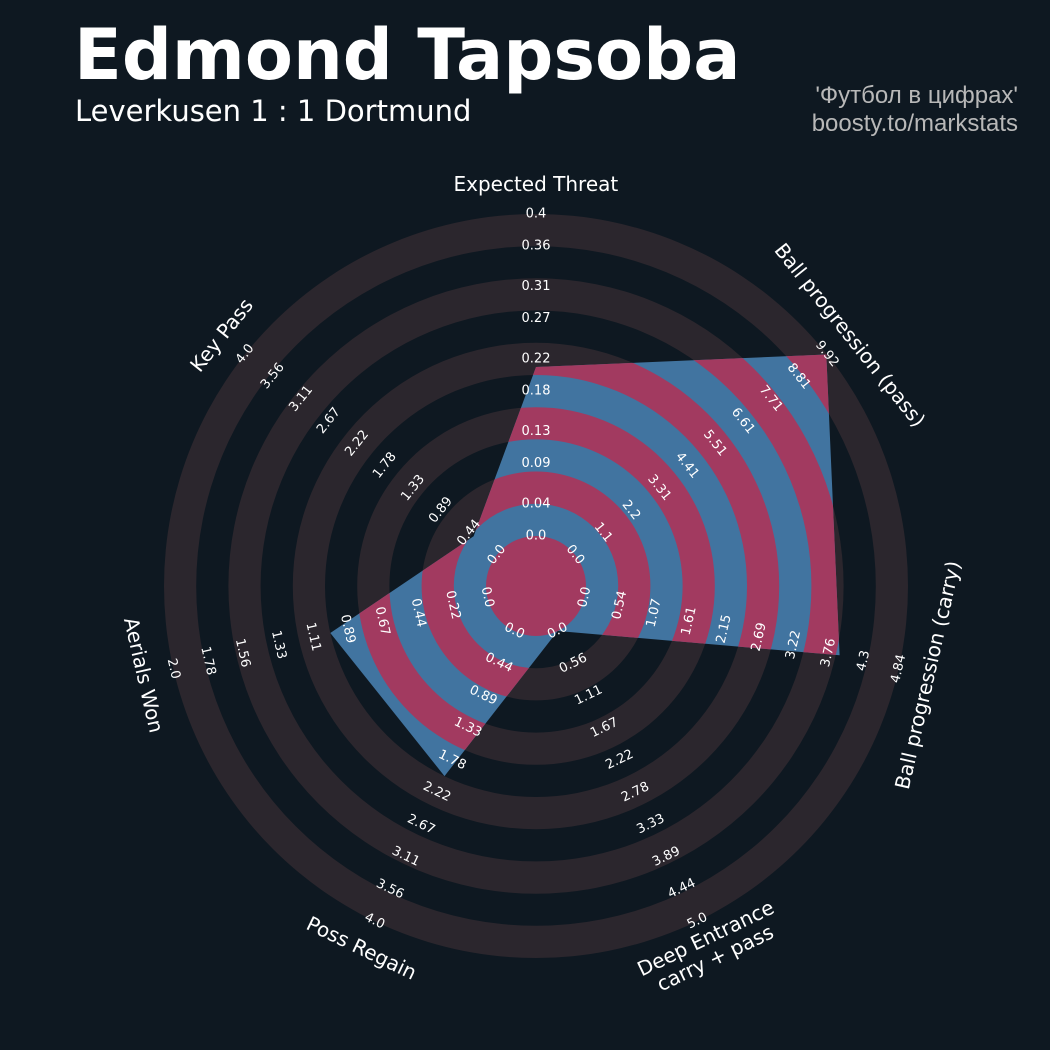  I want to click on tick-label: 1.61, so click(689, 621).